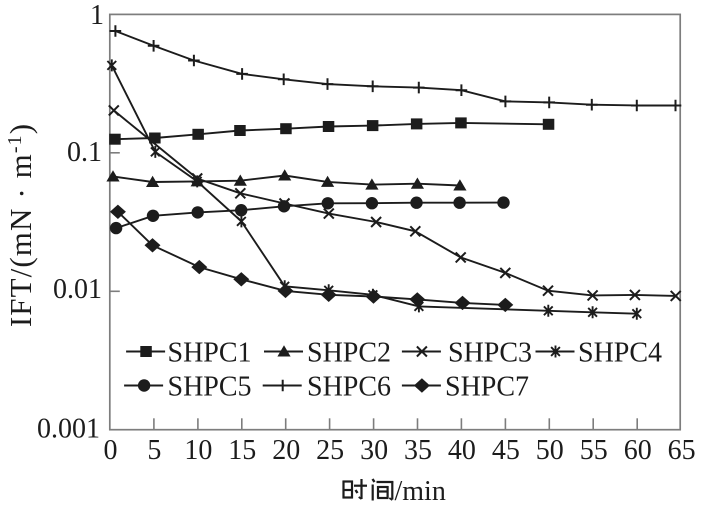  I want to click on svg-text: 35, so click(418, 450).